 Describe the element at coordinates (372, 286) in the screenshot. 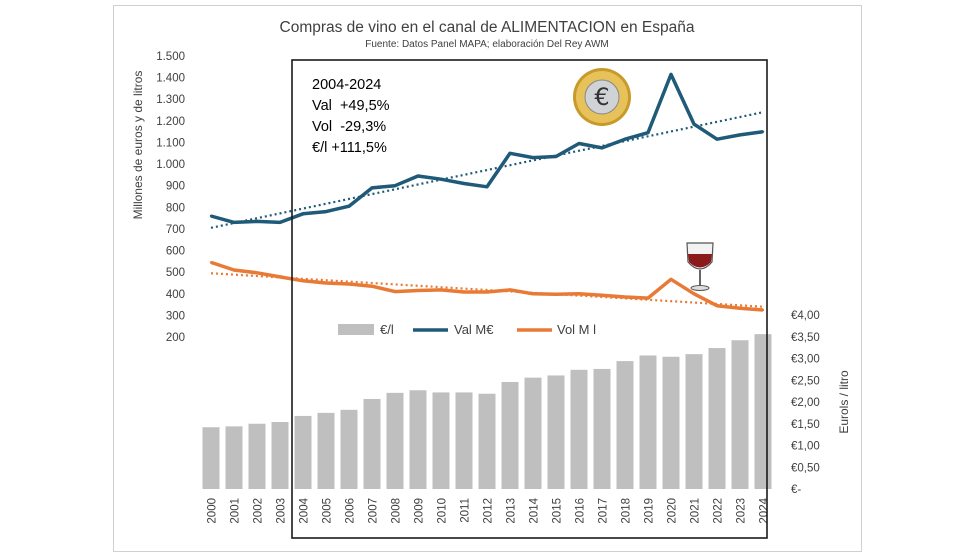

I see `point-vol-2007` at that location.